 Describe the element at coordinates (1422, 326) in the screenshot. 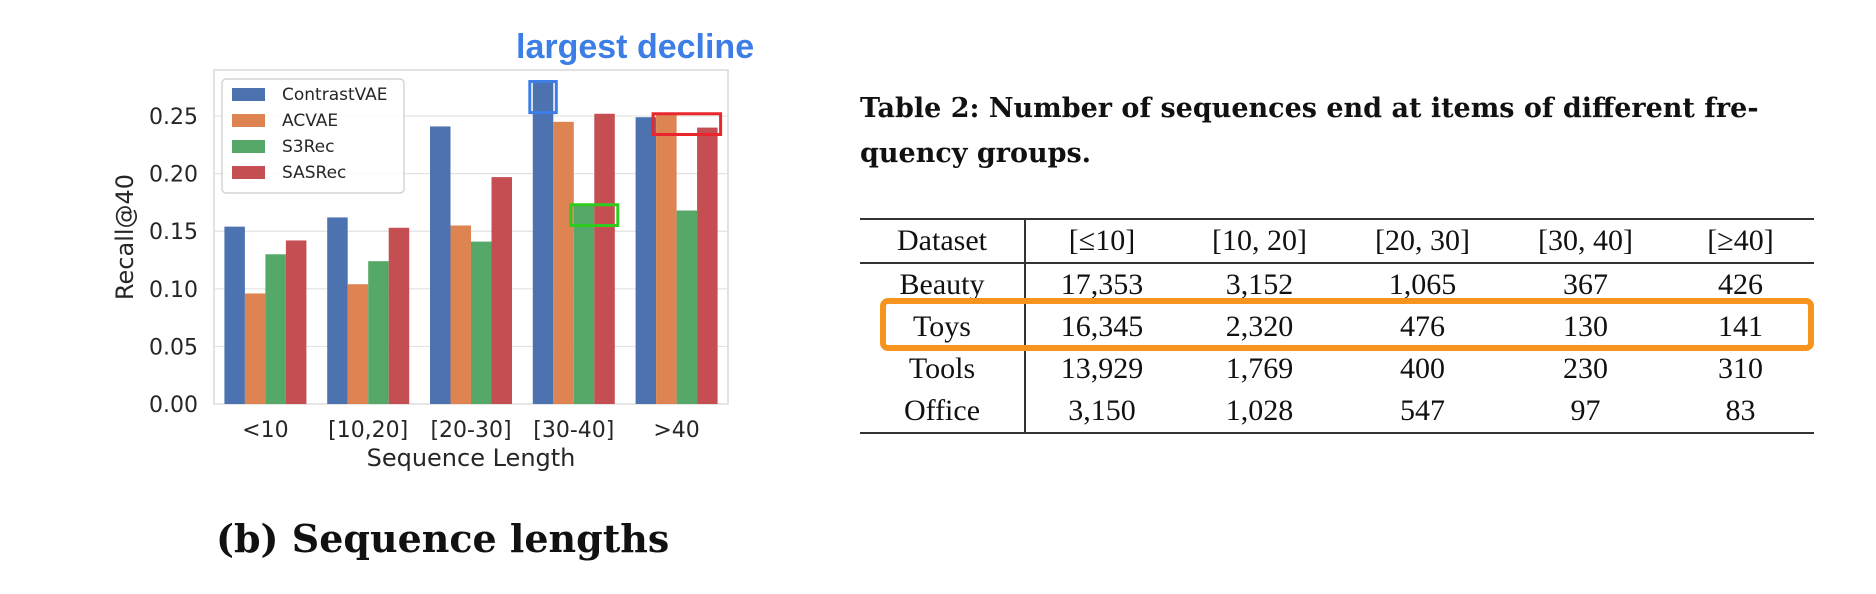

I see `cell: 476` at that location.